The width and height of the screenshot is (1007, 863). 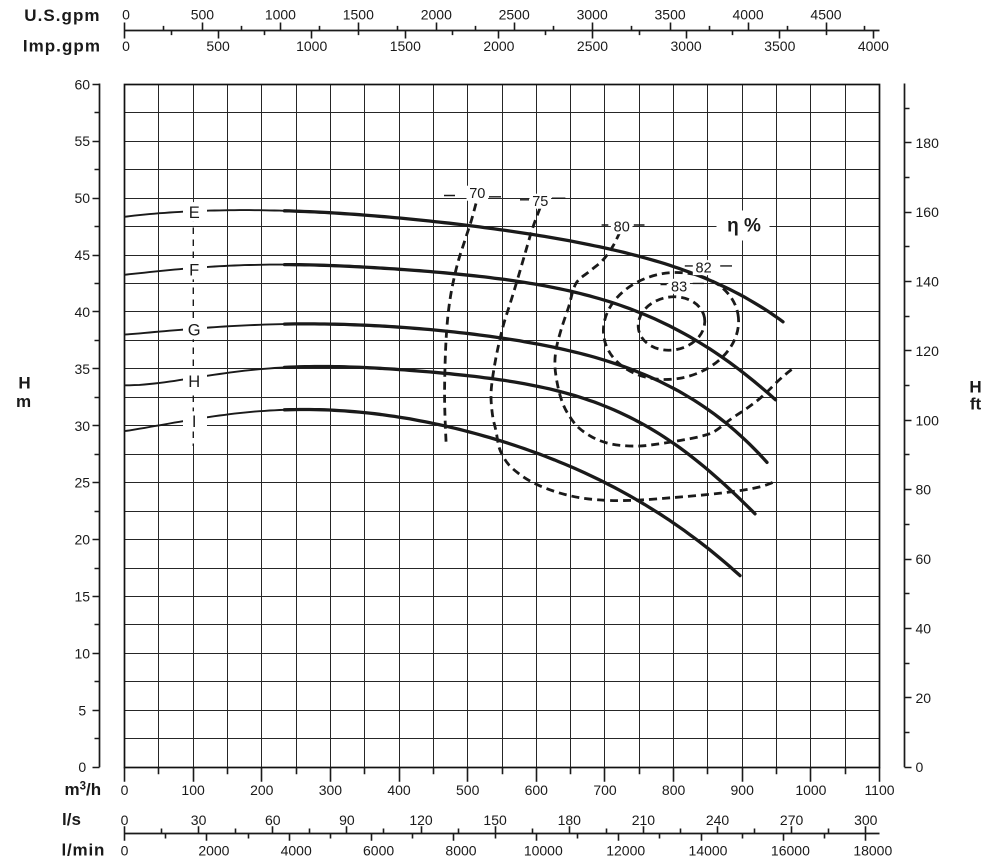 What do you see at coordinates (537, 790) in the screenshot?
I see `svg-text: 600` at bounding box center [537, 790].